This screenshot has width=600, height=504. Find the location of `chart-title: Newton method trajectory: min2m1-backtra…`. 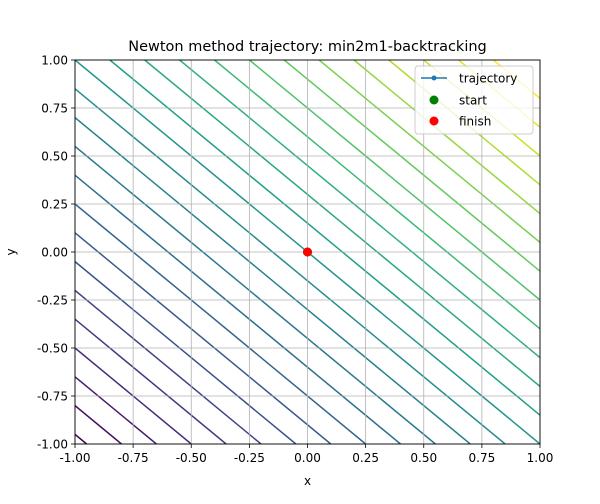

chart-title: Newton method trajectory: min2m1-backtra… is located at coordinates (307, 47).